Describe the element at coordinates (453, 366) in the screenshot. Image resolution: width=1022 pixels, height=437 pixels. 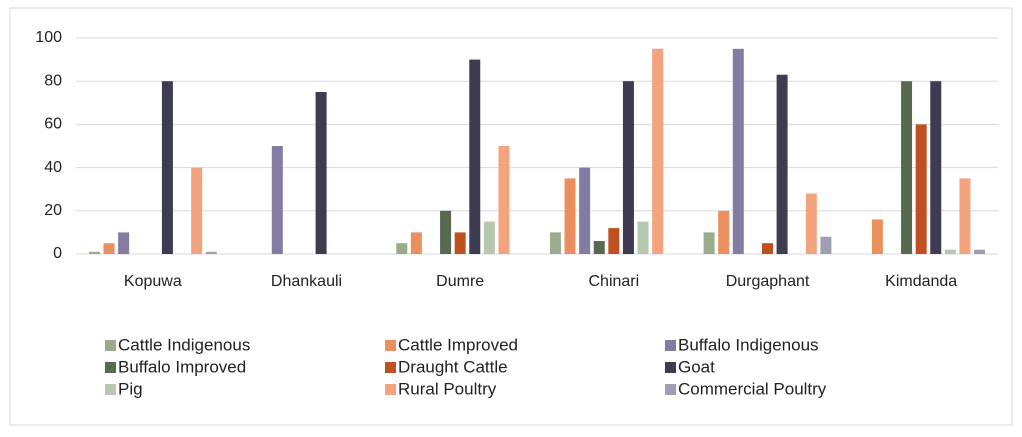
I see `legend-label: Draught Cattle` at that location.